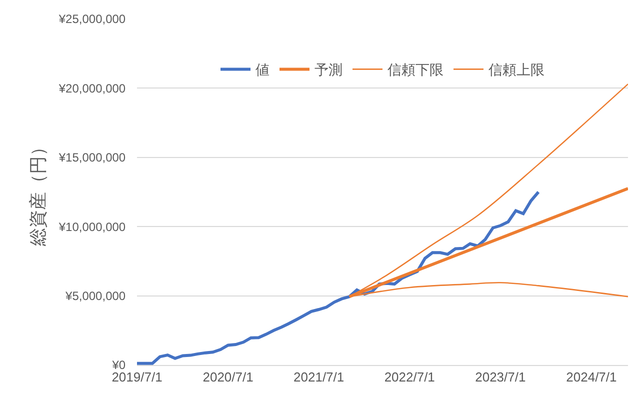  I want to click on legend-label: 値, so click(263, 70).